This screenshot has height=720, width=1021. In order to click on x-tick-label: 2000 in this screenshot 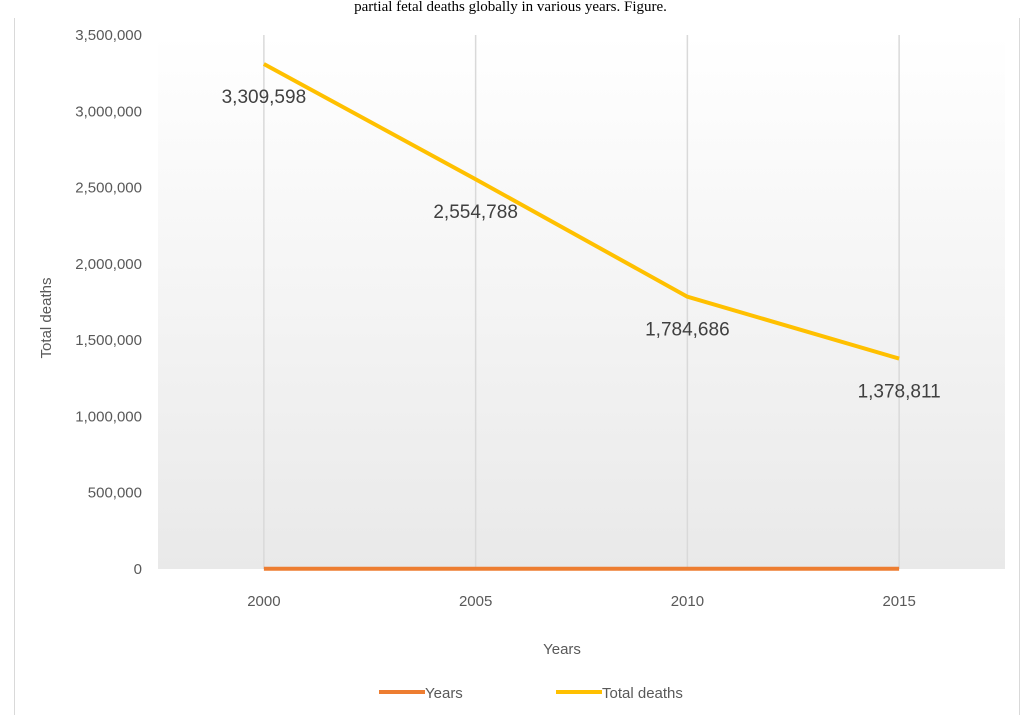, I will do `click(263, 601)`.